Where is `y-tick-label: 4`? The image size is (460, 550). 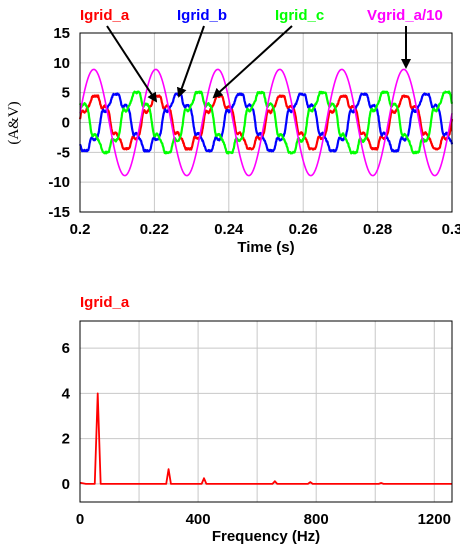 y-tick-label: 4 is located at coordinates (66, 393).